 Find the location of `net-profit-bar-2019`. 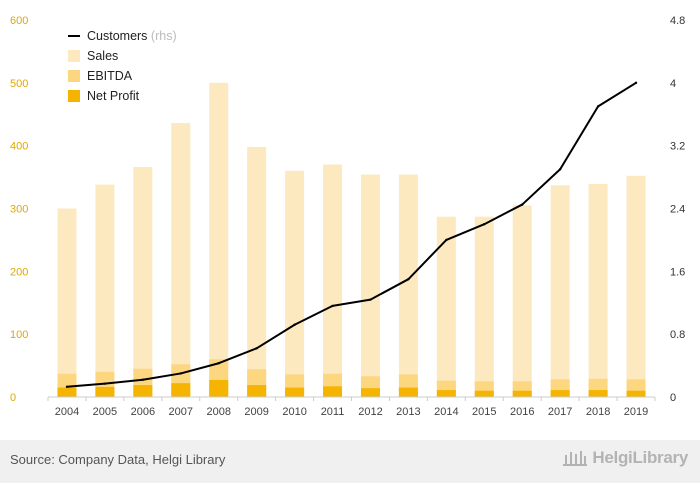

net-profit-bar-2019 is located at coordinates (636, 393).